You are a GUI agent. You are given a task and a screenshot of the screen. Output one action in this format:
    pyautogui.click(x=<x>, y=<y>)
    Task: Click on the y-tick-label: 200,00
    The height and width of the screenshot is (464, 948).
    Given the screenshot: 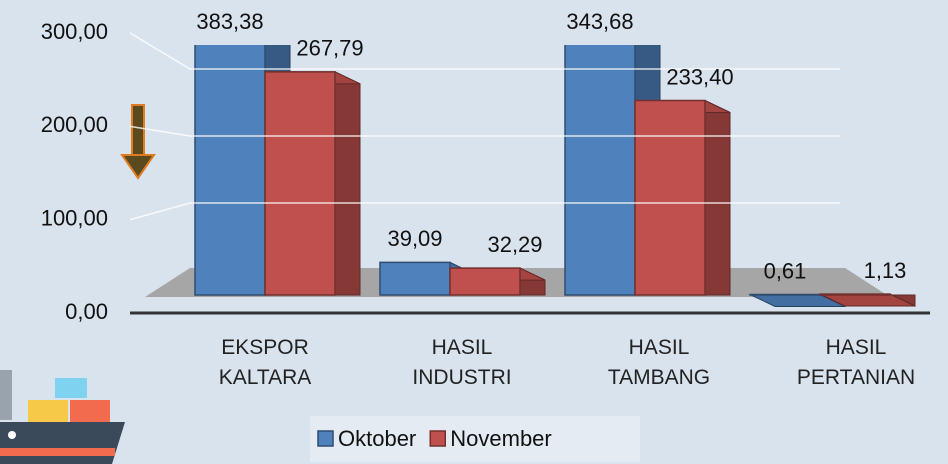 What is the action you would take?
    pyautogui.click(x=74, y=124)
    